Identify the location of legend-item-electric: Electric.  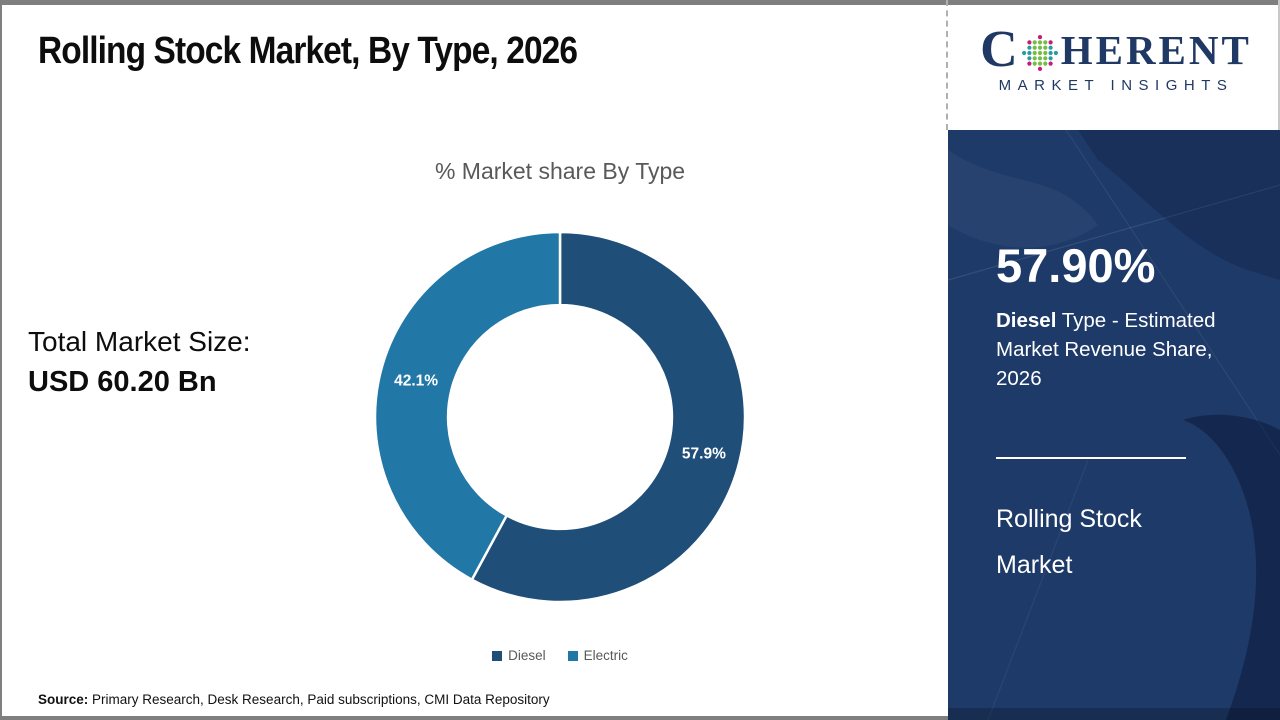
(597, 655).